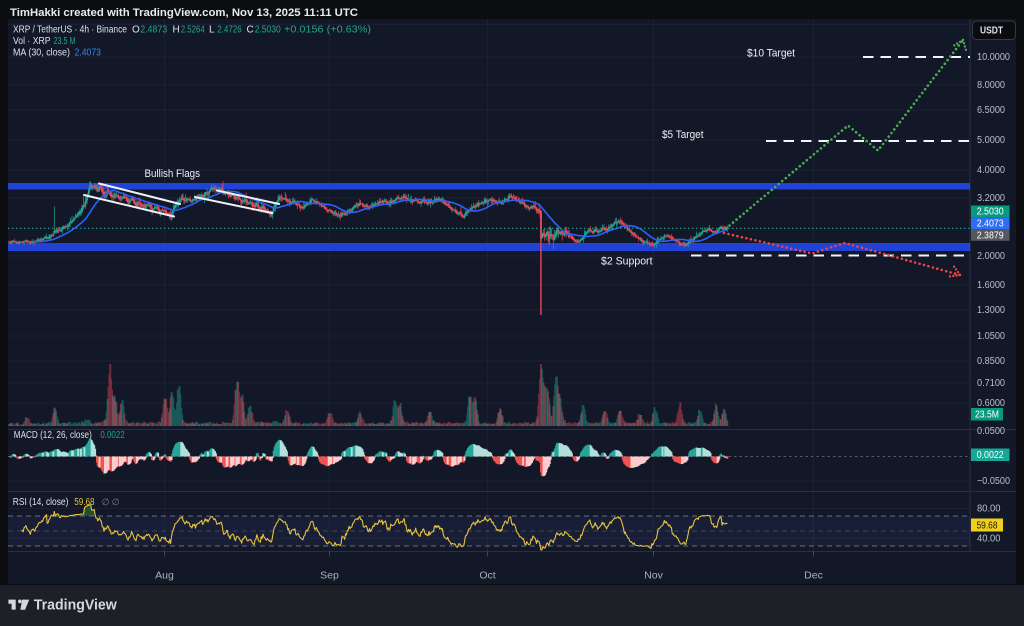 The image size is (1024, 626). Describe the element at coordinates (990, 235) in the screenshot. I see `svg-text: 2.3879` at that location.